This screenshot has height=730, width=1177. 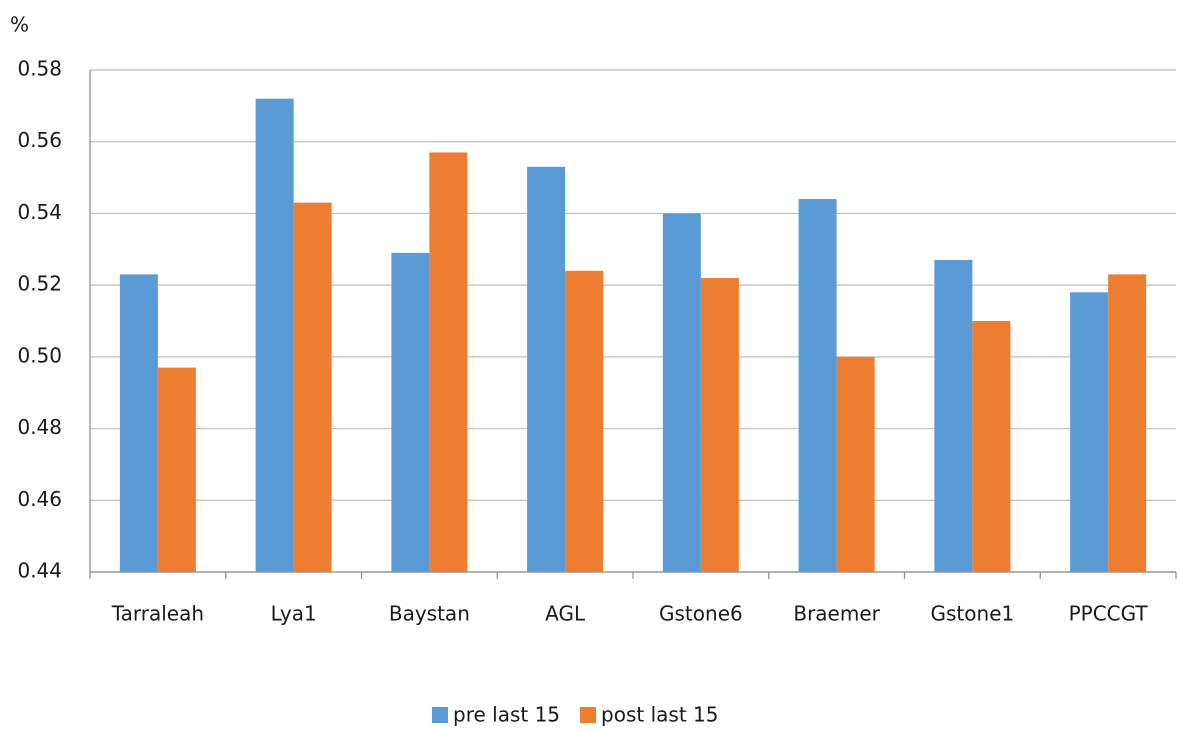 What do you see at coordinates (701, 614) in the screenshot?
I see `x-tick-label: Gstone6` at bounding box center [701, 614].